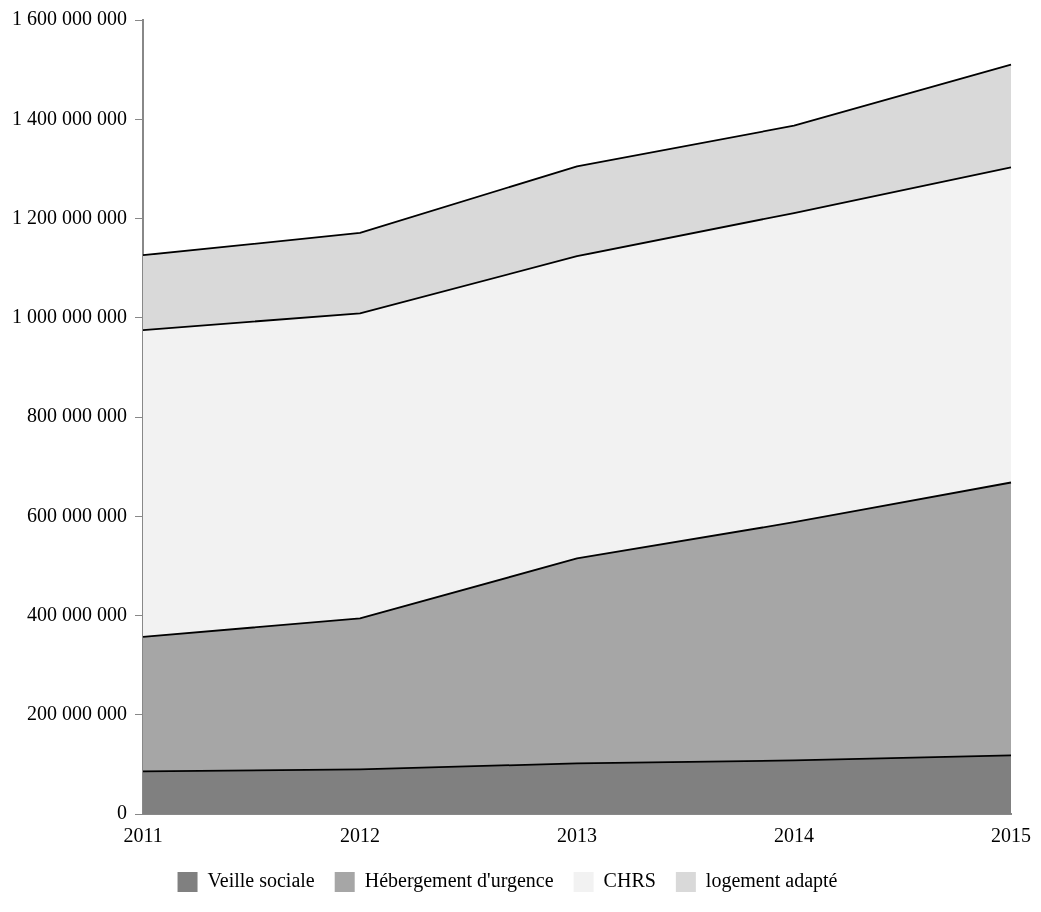  I want to click on legend-label: logement adapté, so click(771, 881).